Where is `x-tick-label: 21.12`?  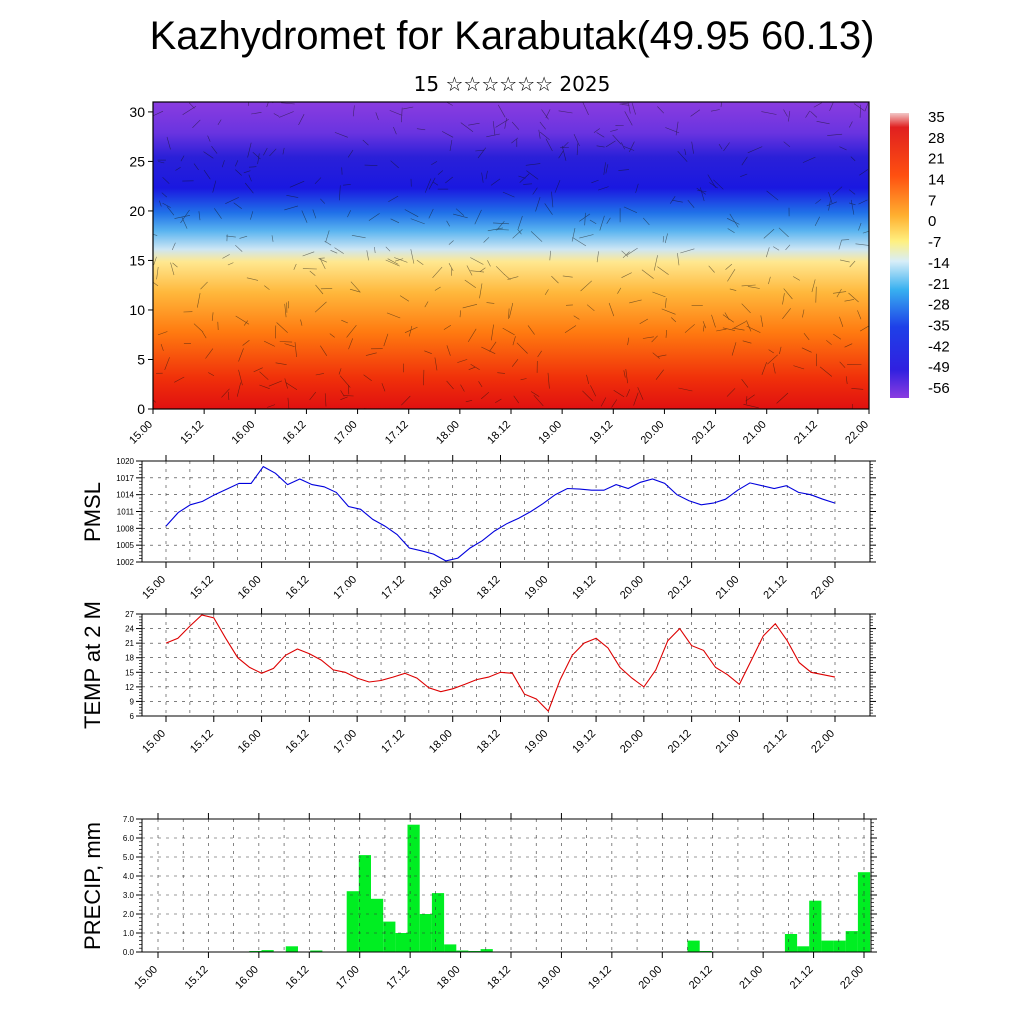
x-tick-label: 21.12 is located at coordinates (802, 978).